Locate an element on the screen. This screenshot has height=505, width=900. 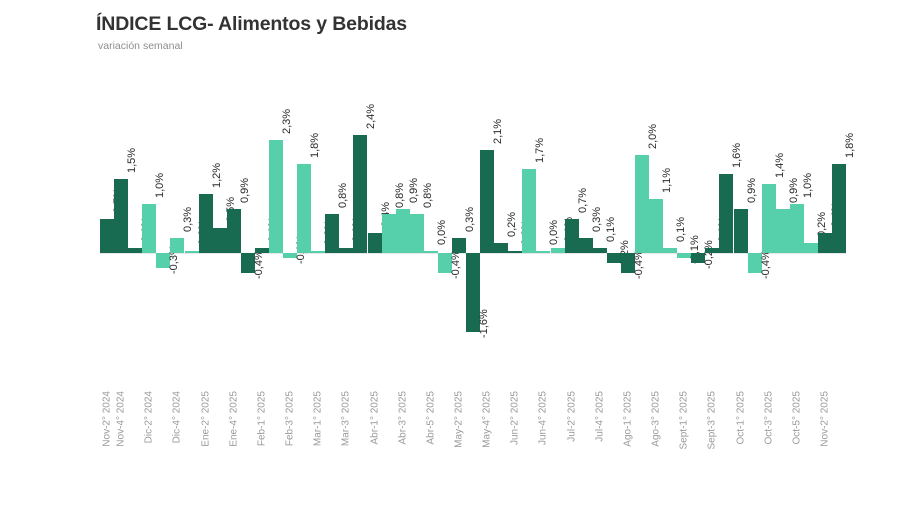
bar-slot: 0,7% is located at coordinates (576, 220).